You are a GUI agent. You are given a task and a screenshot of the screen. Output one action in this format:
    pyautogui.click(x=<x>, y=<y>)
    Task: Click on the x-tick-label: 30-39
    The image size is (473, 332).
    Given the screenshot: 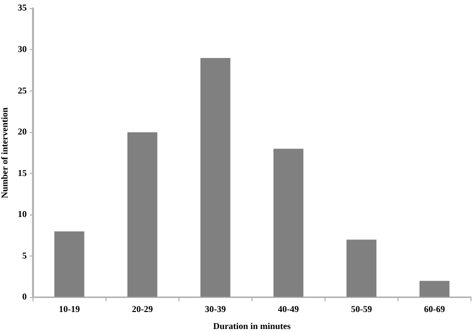 What is the action you would take?
    pyautogui.click(x=215, y=309)
    